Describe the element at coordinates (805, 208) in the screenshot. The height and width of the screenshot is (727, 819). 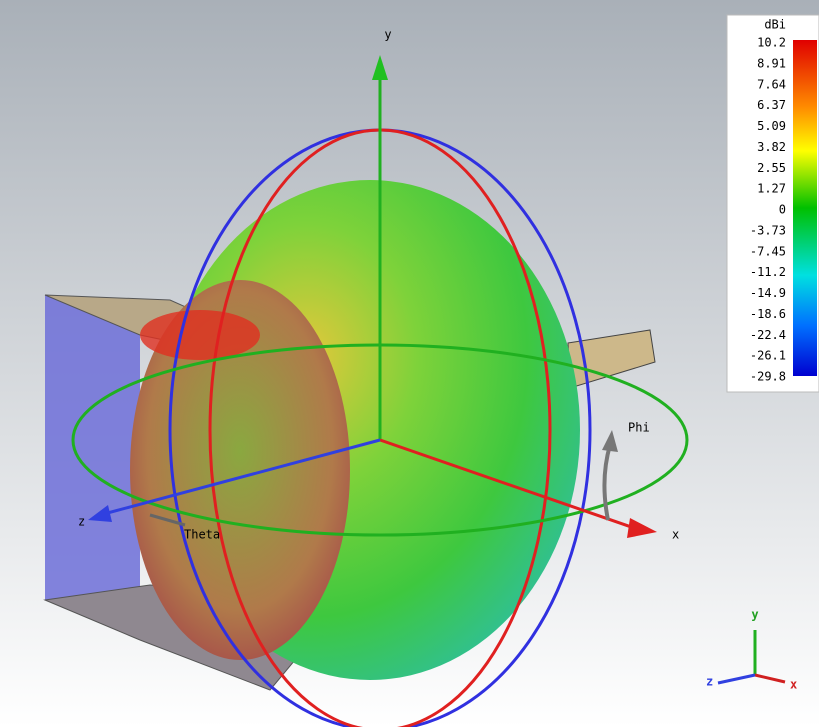
I see `colorbar` at that location.